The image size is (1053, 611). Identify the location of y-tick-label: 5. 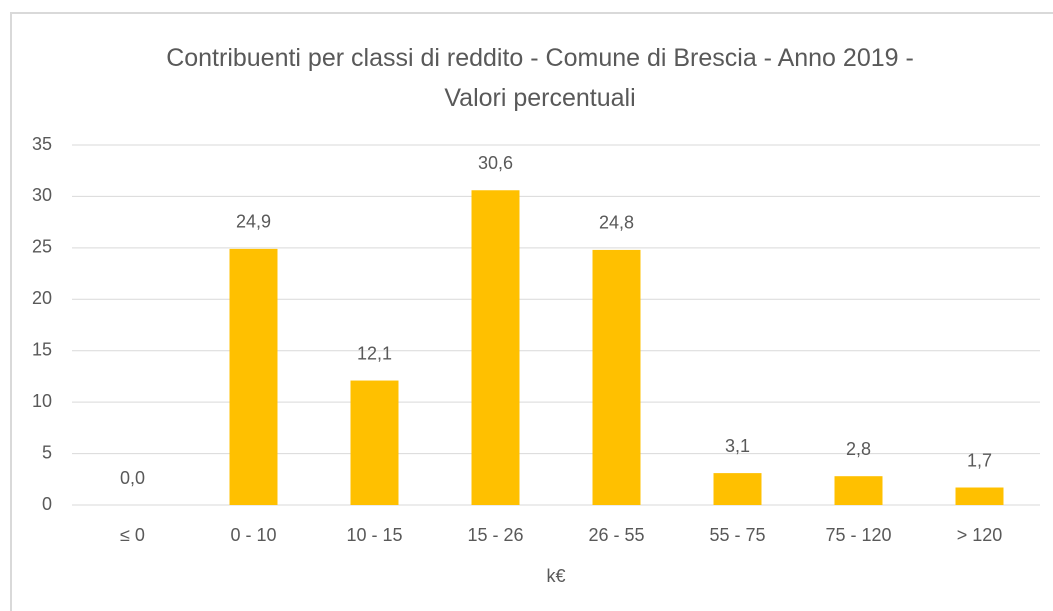
(47, 452).